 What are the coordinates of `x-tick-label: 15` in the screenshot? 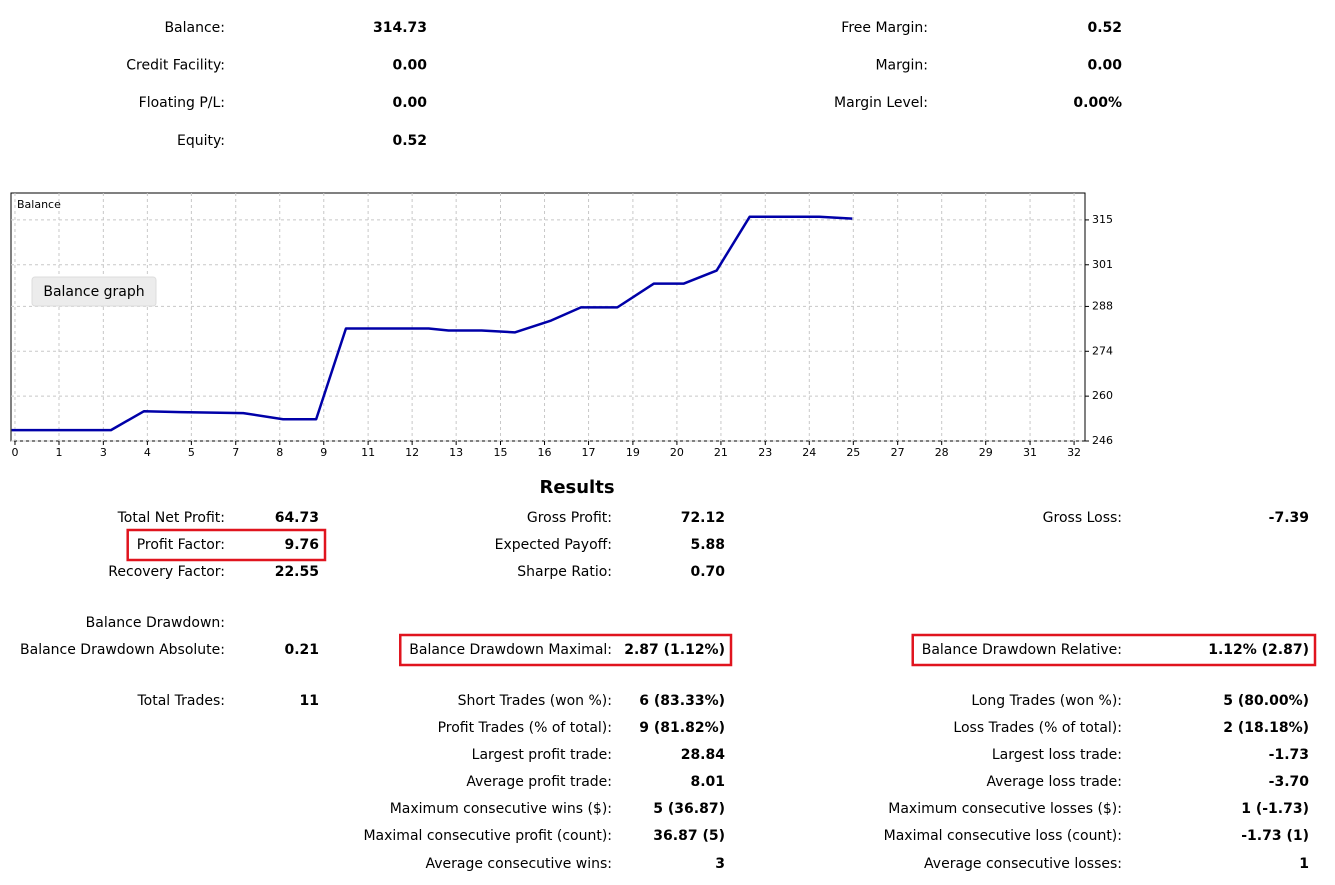 It's located at (501, 452).